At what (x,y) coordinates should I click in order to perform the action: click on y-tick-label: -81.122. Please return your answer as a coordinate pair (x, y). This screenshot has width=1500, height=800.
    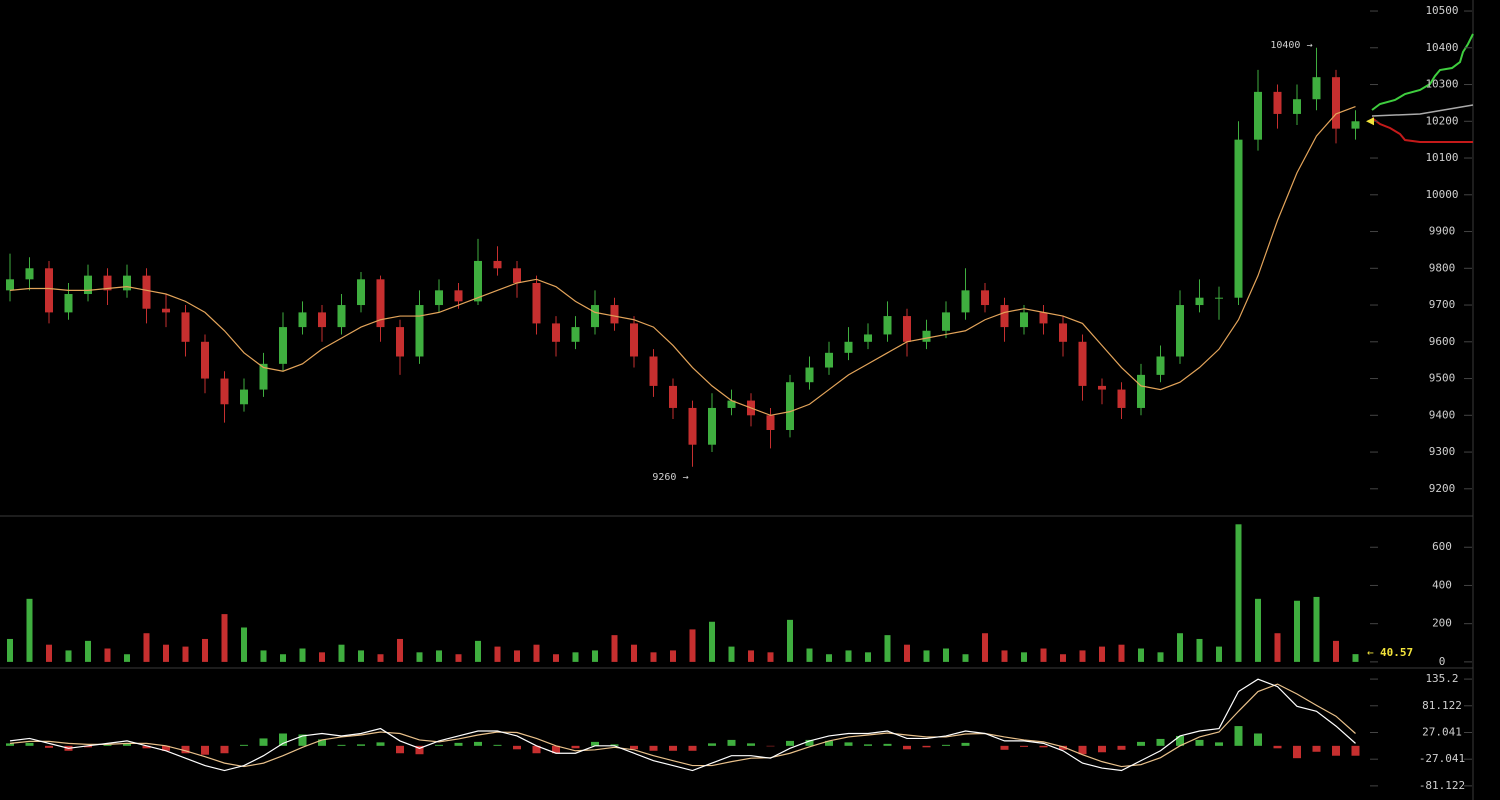
    Looking at the image, I should click on (1442, 785).